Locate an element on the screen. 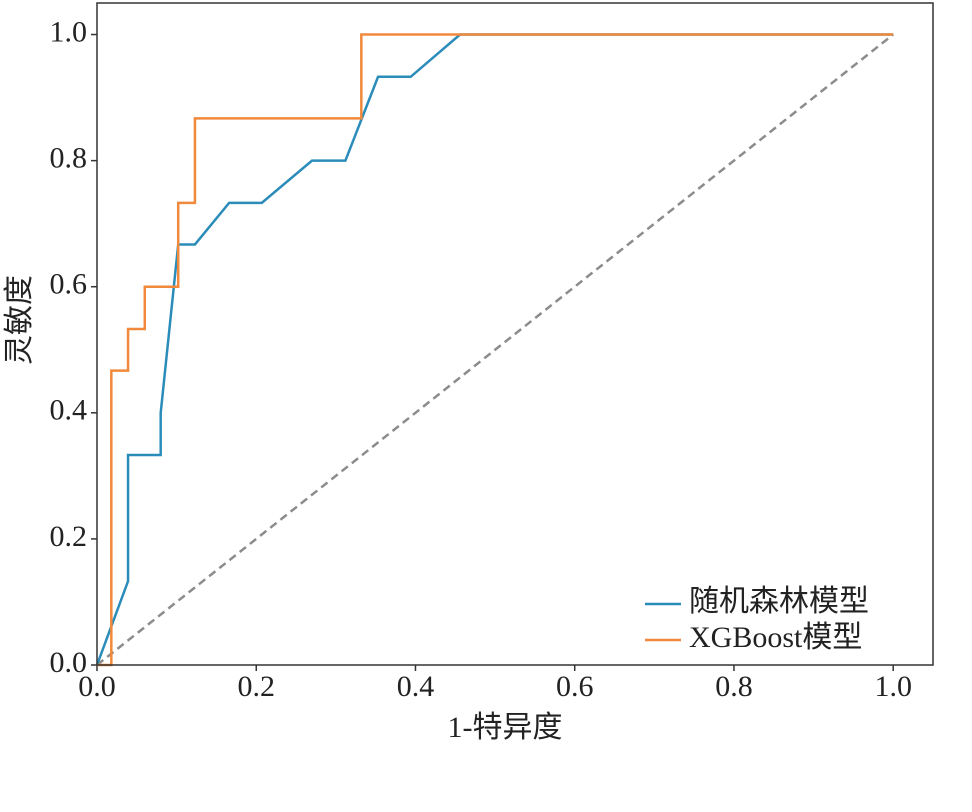 The image size is (972, 812). x-tick-label: 0.2 is located at coordinates (256, 686).